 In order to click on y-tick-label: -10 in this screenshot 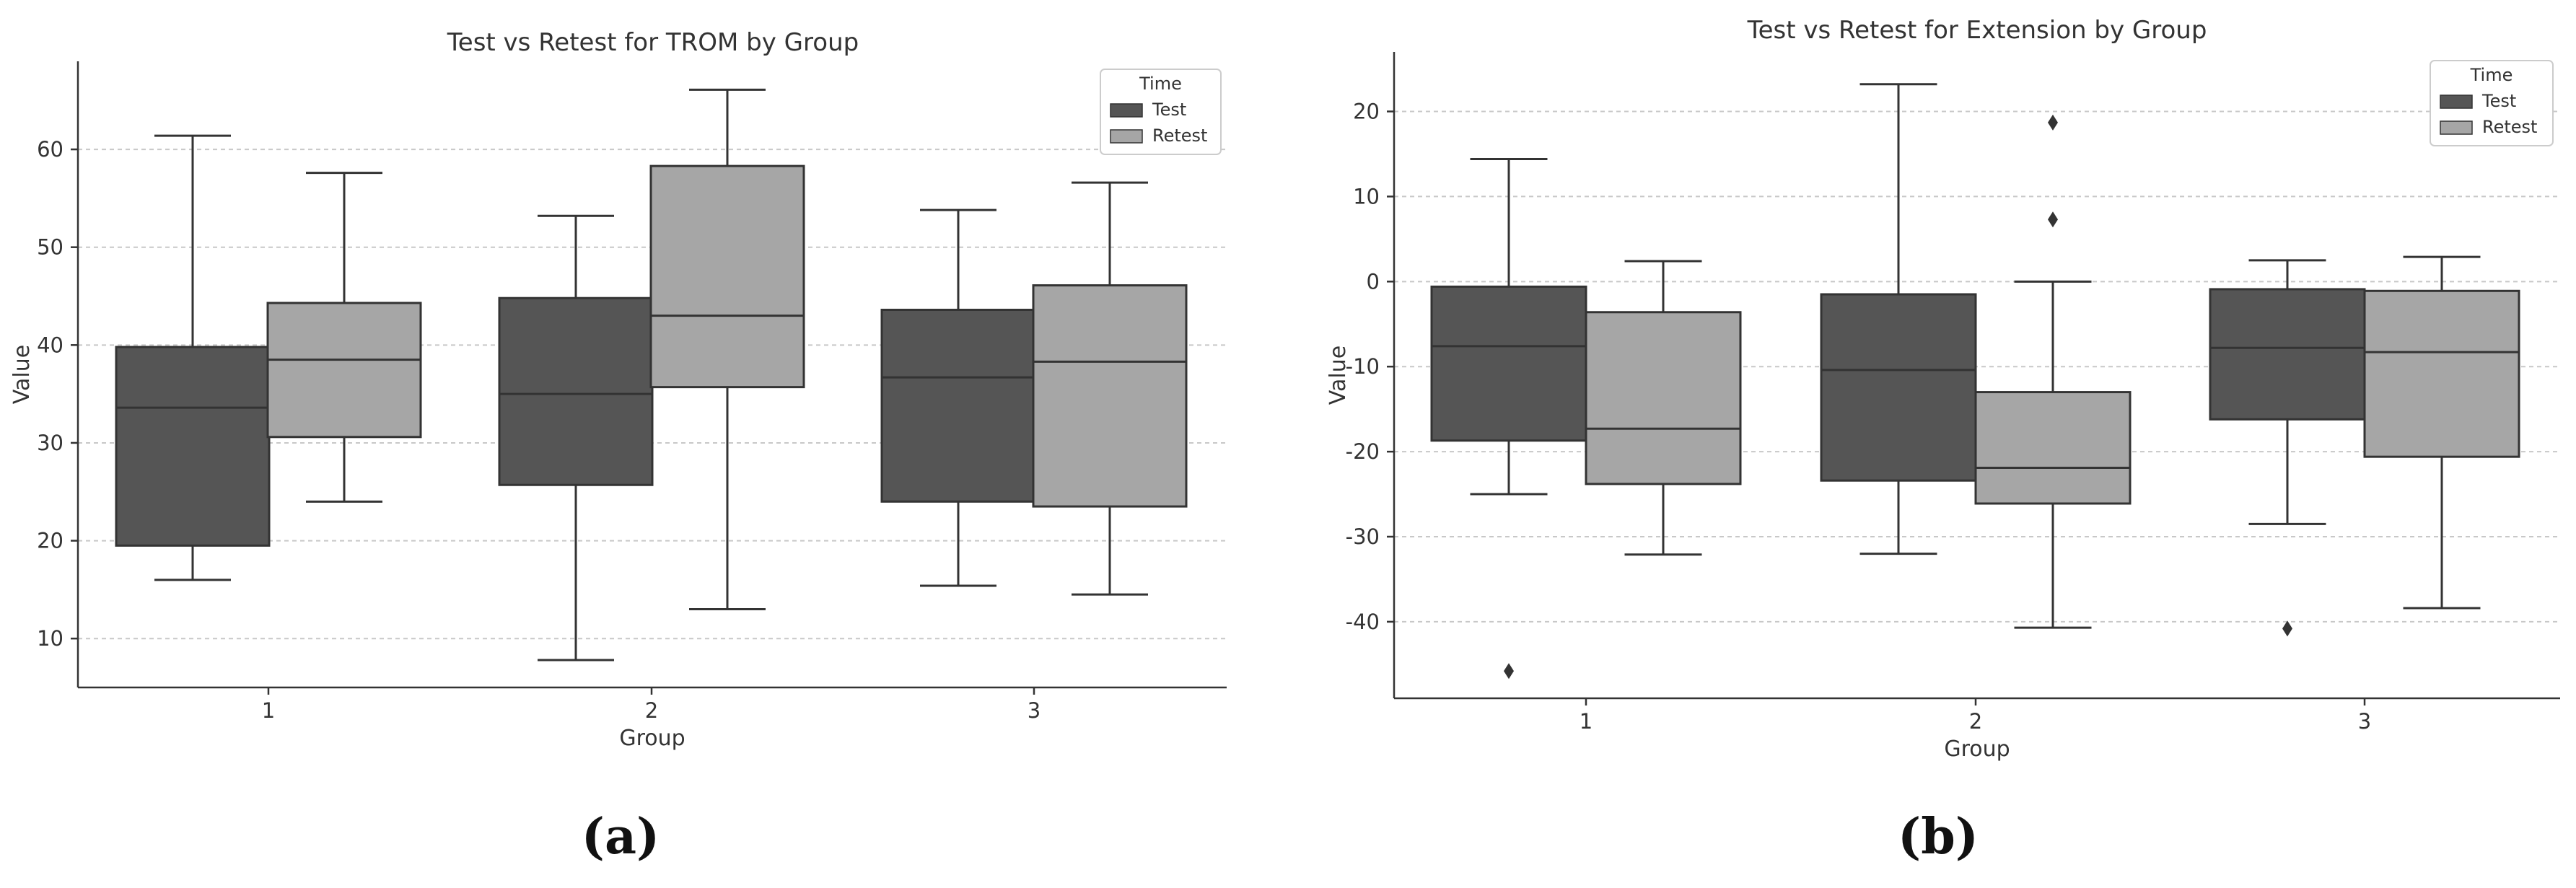, I will do `click(1363, 366)`.